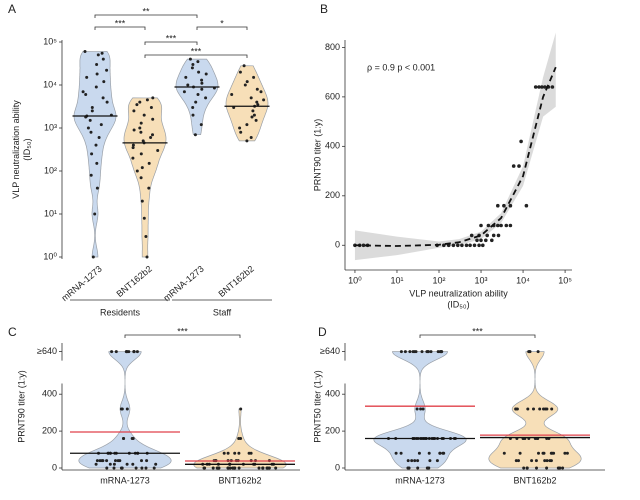  What do you see at coordinates (12, 332) in the screenshot?
I see `panel-label: C` at bounding box center [12, 332].